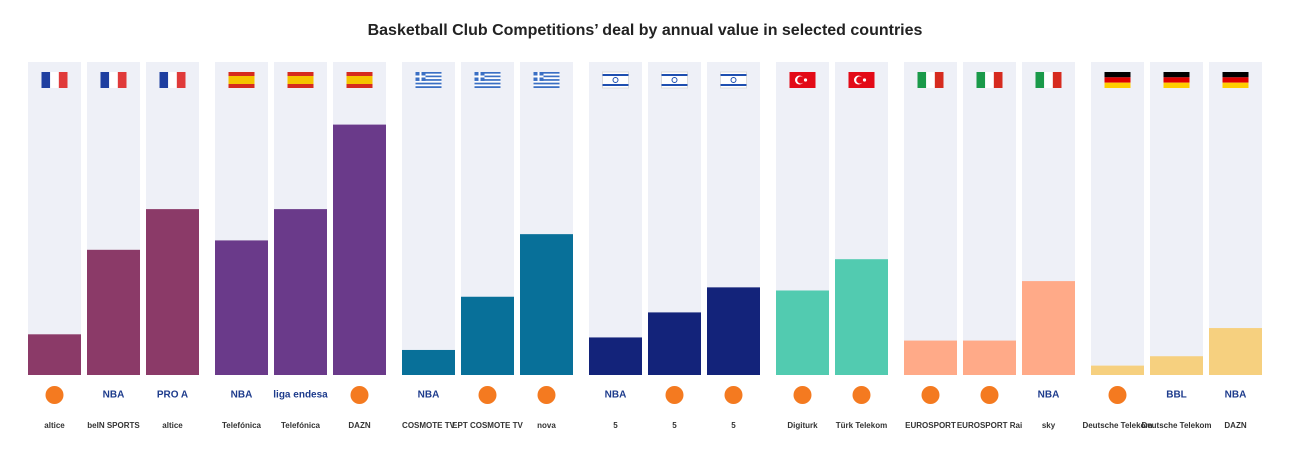 The height and width of the screenshot is (450, 1290). What do you see at coordinates (172, 425) in the screenshot?
I see `broadcaster-logo: altice` at bounding box center [172, 425].